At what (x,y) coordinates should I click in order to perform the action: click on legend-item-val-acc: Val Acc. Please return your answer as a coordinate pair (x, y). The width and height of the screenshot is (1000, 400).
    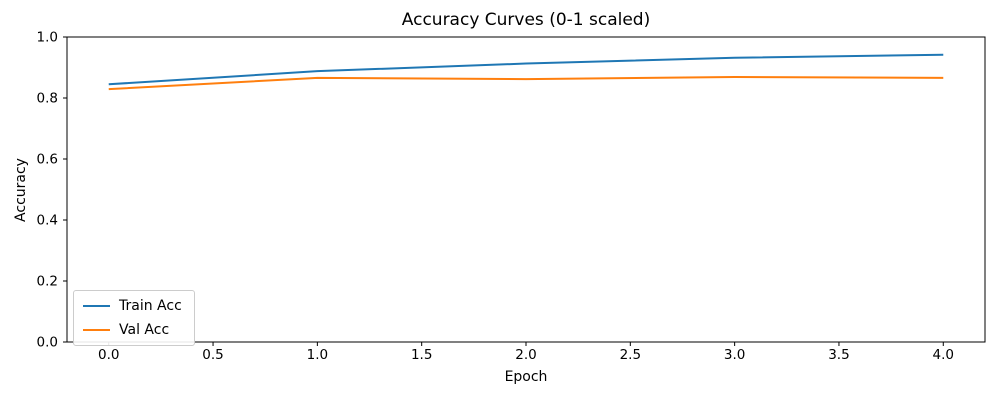
    Looking at the image, I should click on (132, 330).